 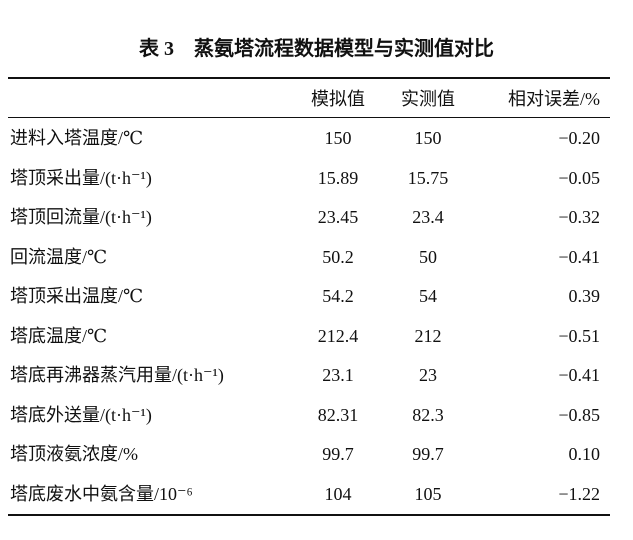 I want to click on row-label: 回流温度/℃, so click(x=59, y=256).